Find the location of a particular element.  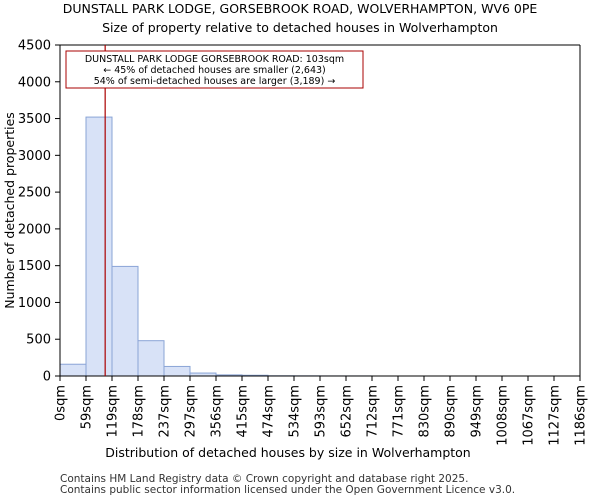

y-tick-label: 4500 is located at coordinates (34, 46).